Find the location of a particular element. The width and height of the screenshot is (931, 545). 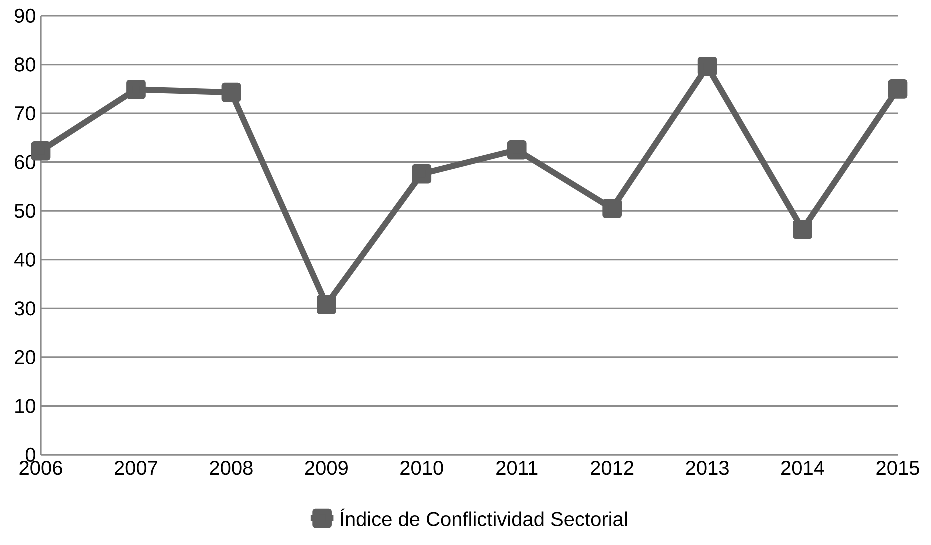

x-tick-label: 2014 is located at coordinates (803, 468).